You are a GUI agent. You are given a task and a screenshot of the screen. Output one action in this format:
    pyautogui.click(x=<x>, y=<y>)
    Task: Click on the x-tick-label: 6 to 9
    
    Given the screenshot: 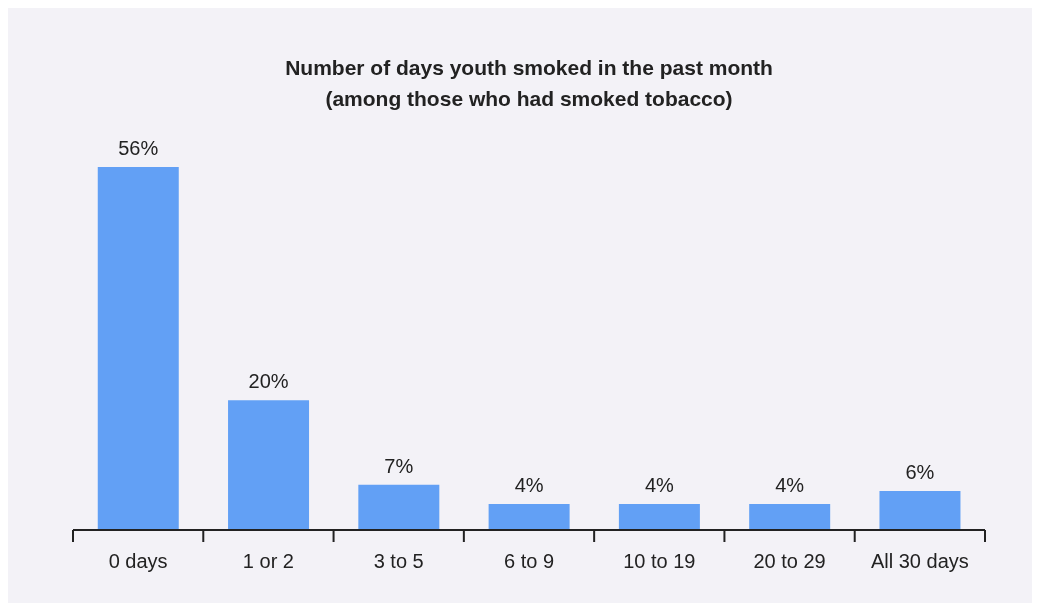 What is the action you would take?
    pyautogui.click(x=529, y=561)
    